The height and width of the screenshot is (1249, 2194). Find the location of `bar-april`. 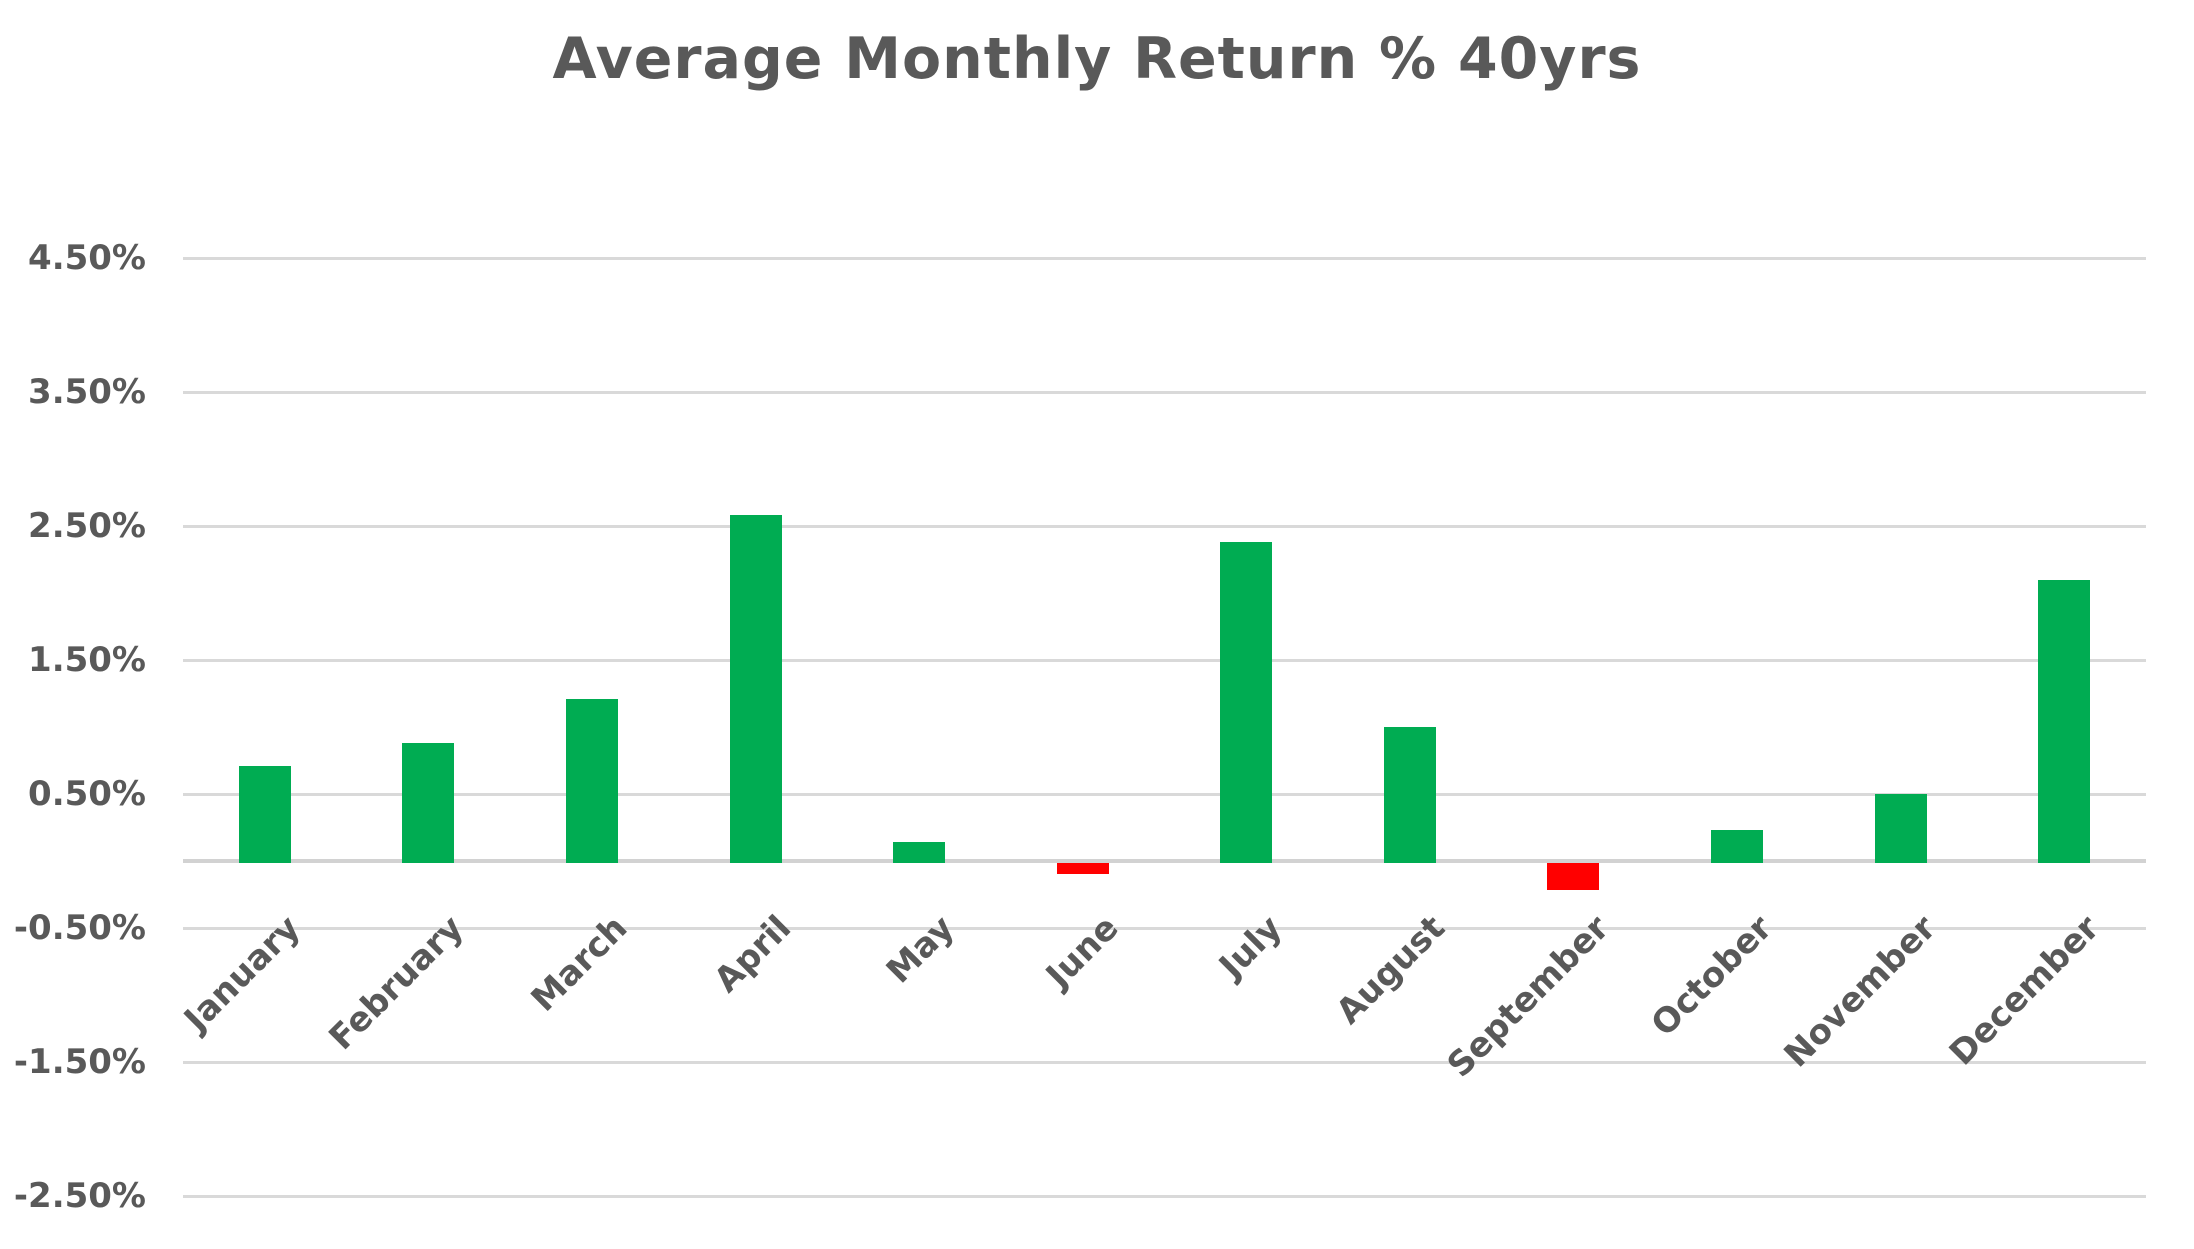

bar-april is located at coordinates (755, 689).